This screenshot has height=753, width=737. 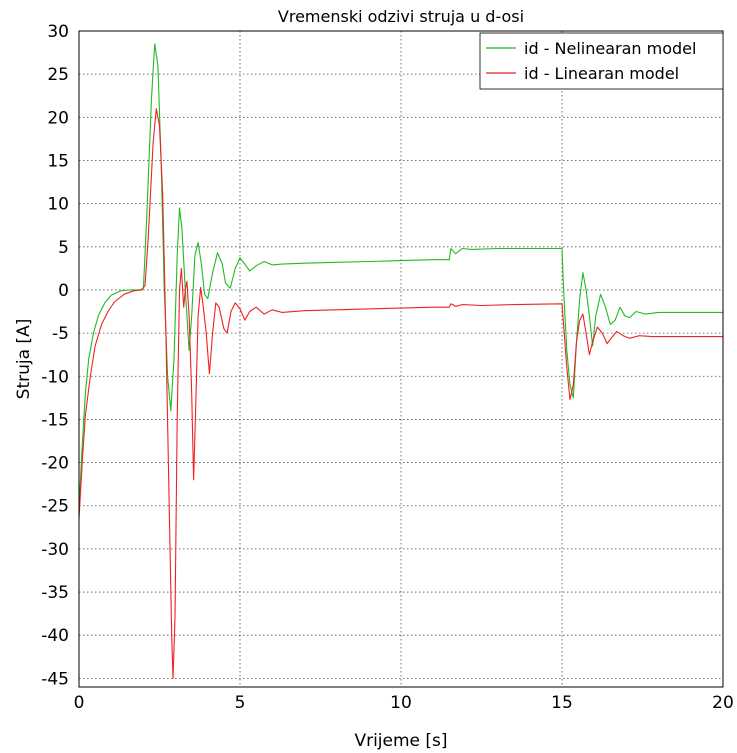 I want to click on chart-title: Vremenski odzivi struja u d-osi, so click(x=401, y=16).